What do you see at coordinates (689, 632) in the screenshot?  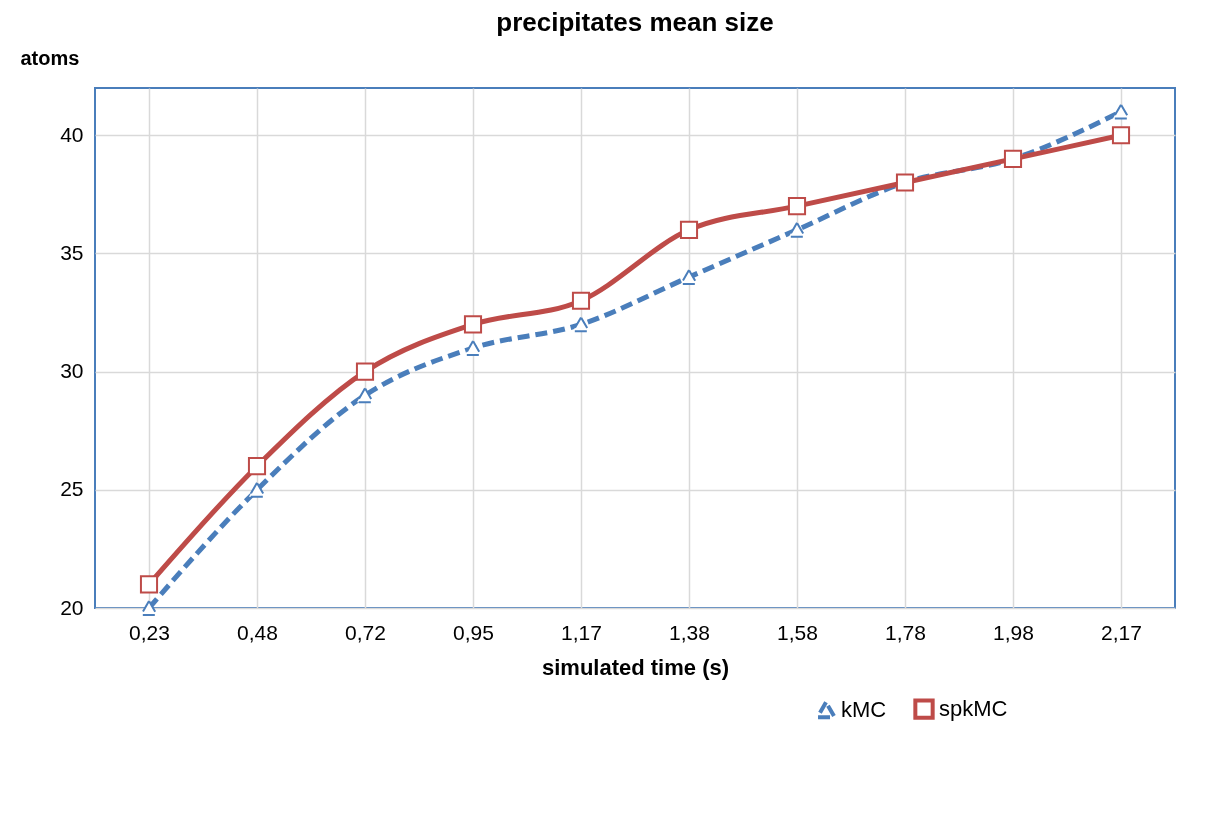 I see `x-tick-label: 1,38` at bounding box center [689, 632].